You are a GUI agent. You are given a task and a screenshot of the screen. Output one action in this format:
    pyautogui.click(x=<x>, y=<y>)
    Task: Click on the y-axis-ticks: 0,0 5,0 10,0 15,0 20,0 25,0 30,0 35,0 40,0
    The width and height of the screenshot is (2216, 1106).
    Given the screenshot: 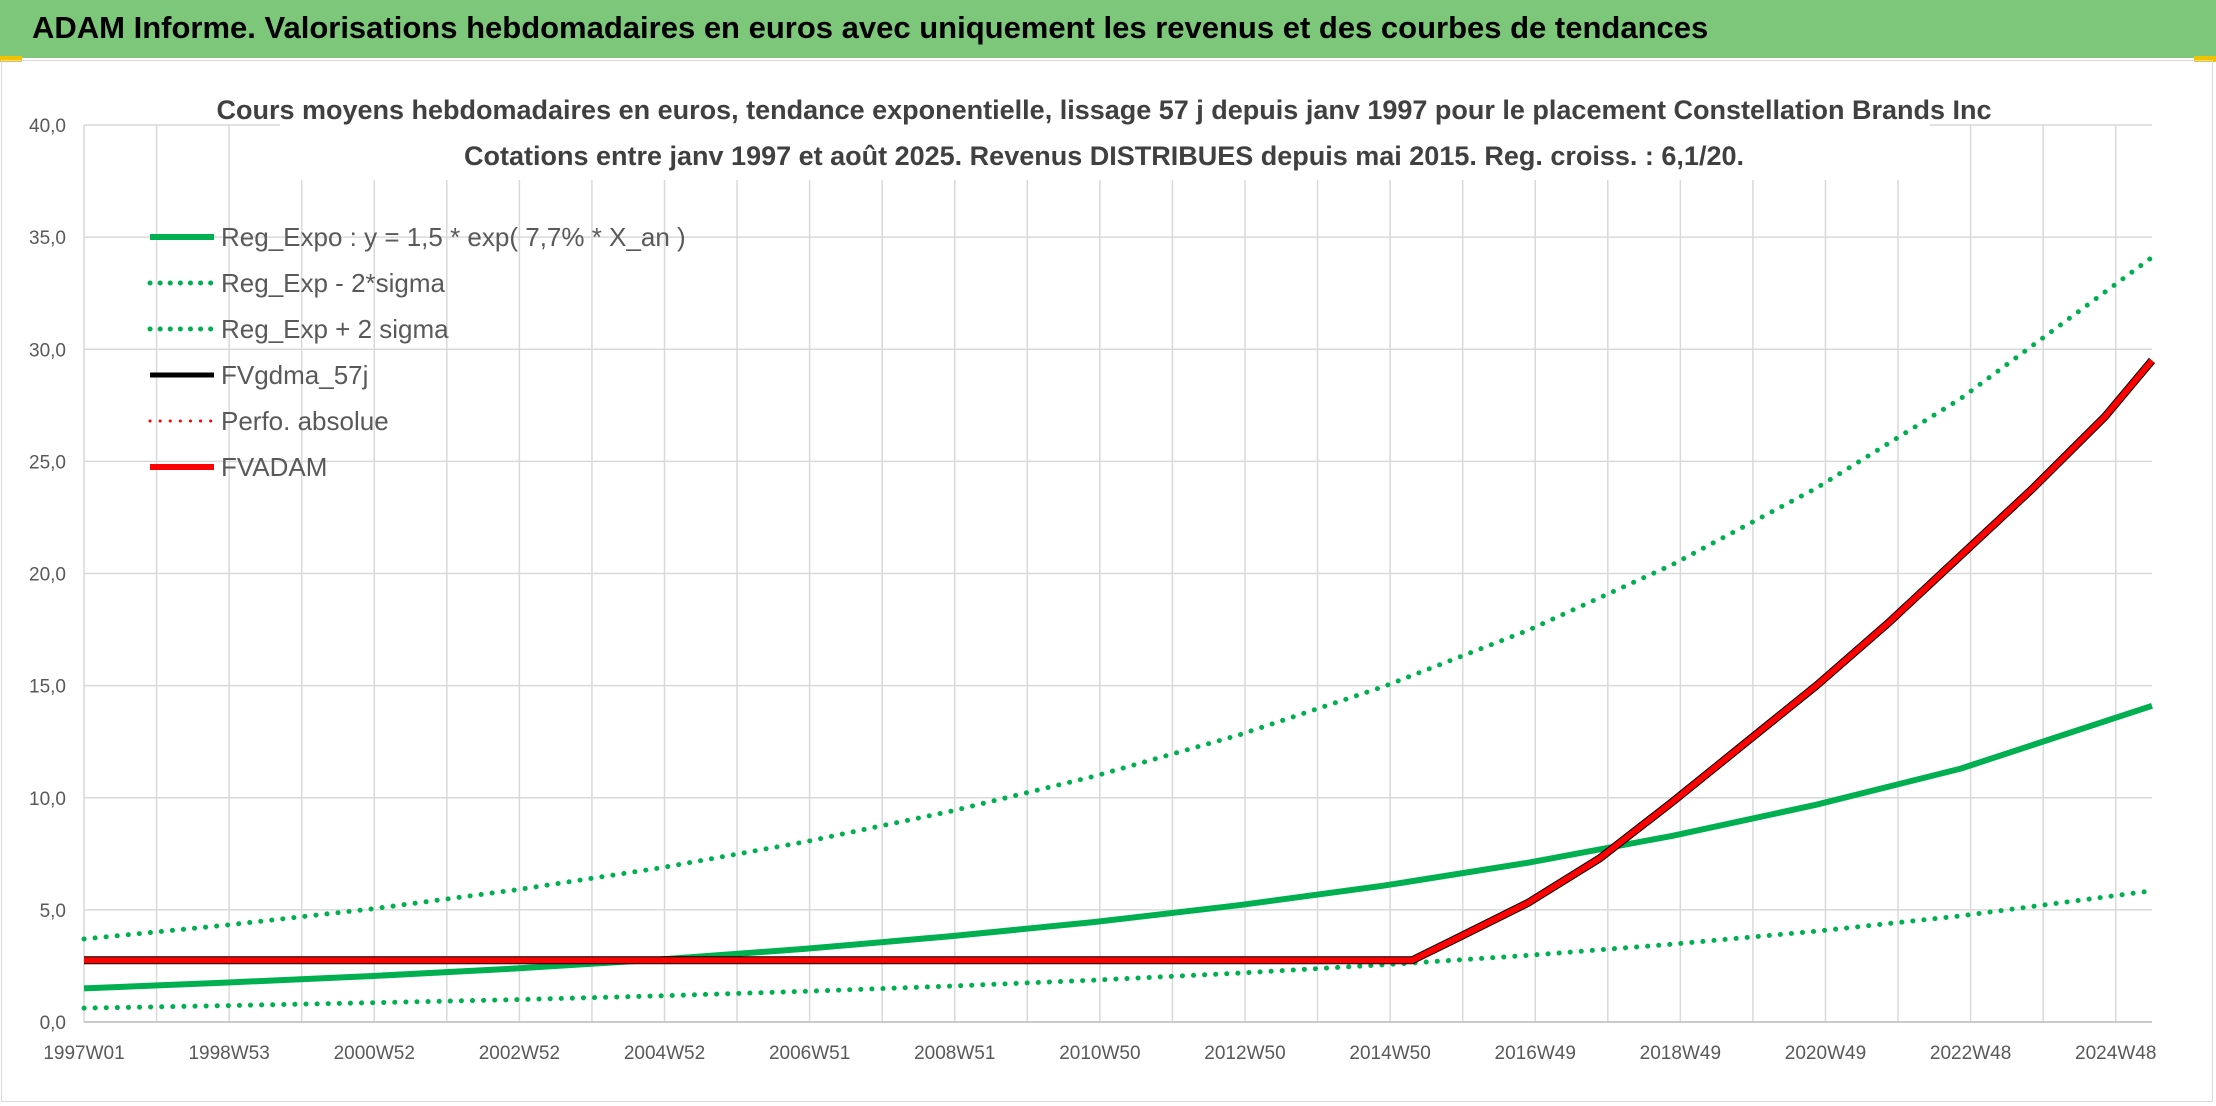 What is the action you would take?
    pyautogui.click(x=47, y=575)
    